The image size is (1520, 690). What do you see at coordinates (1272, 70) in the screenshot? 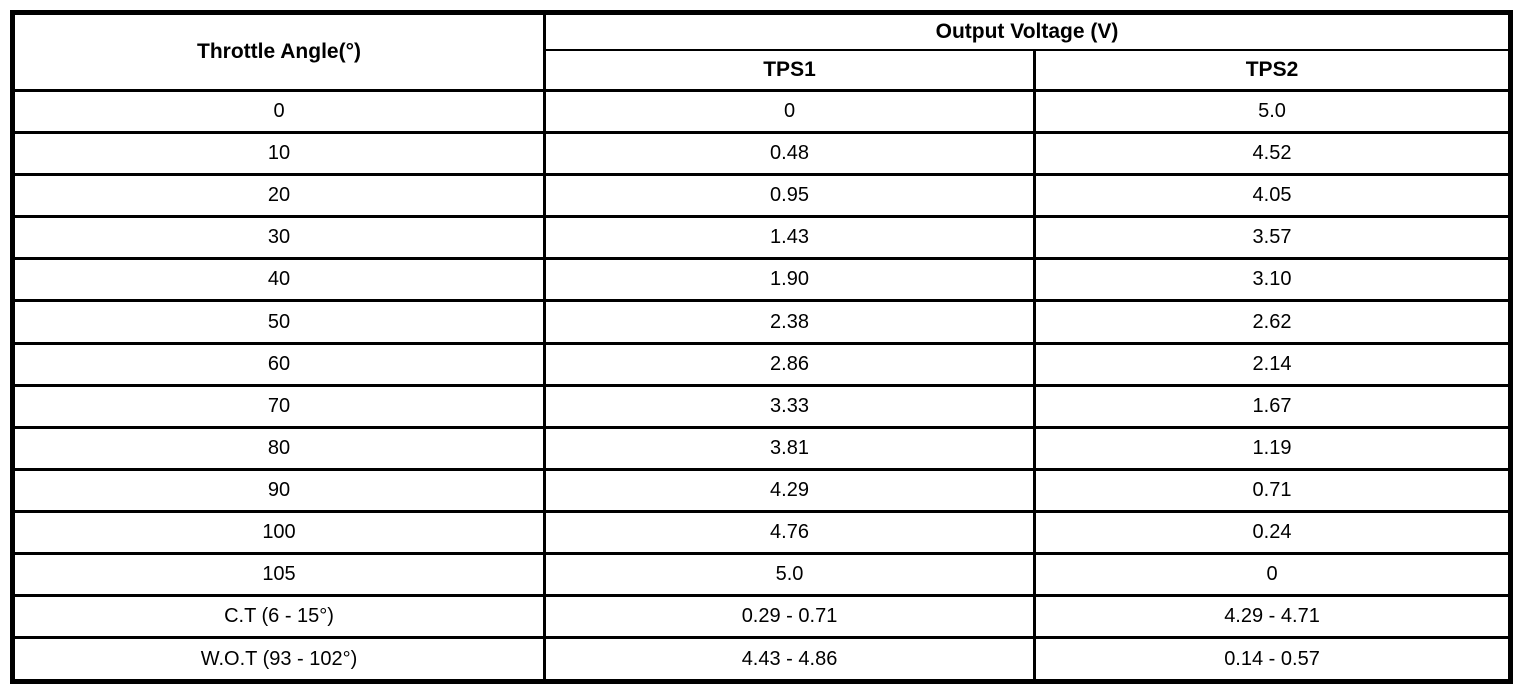
I see `tps2-column-header: TPS2` at bounding box center [1272, 70].